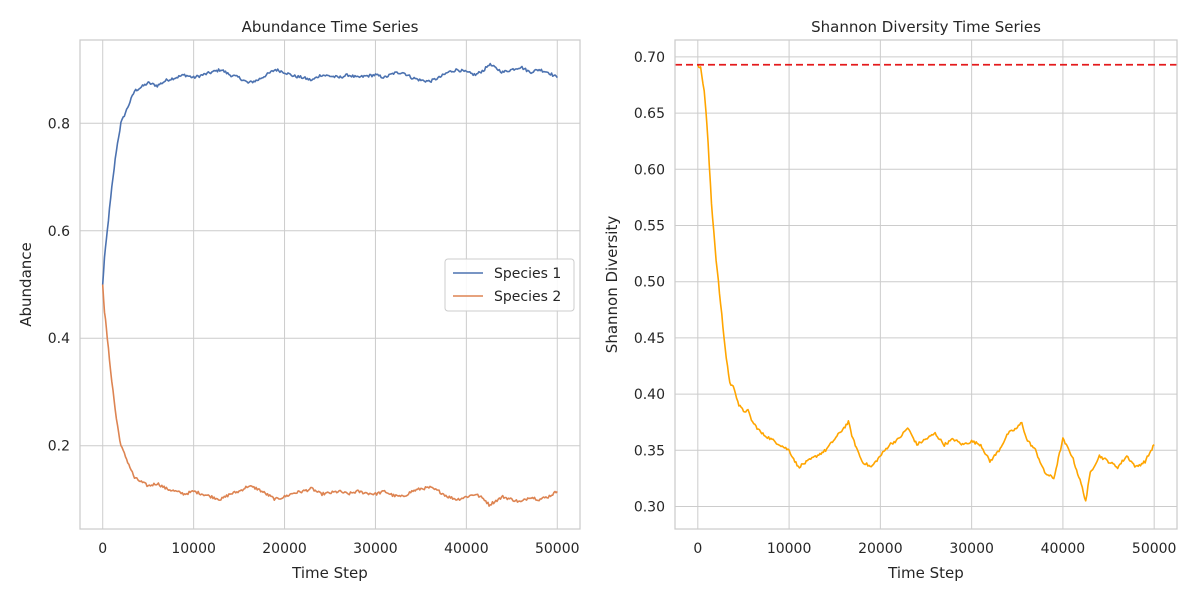  I want to click on y-axis-label: Shannon Diversity, so click(612, 285).